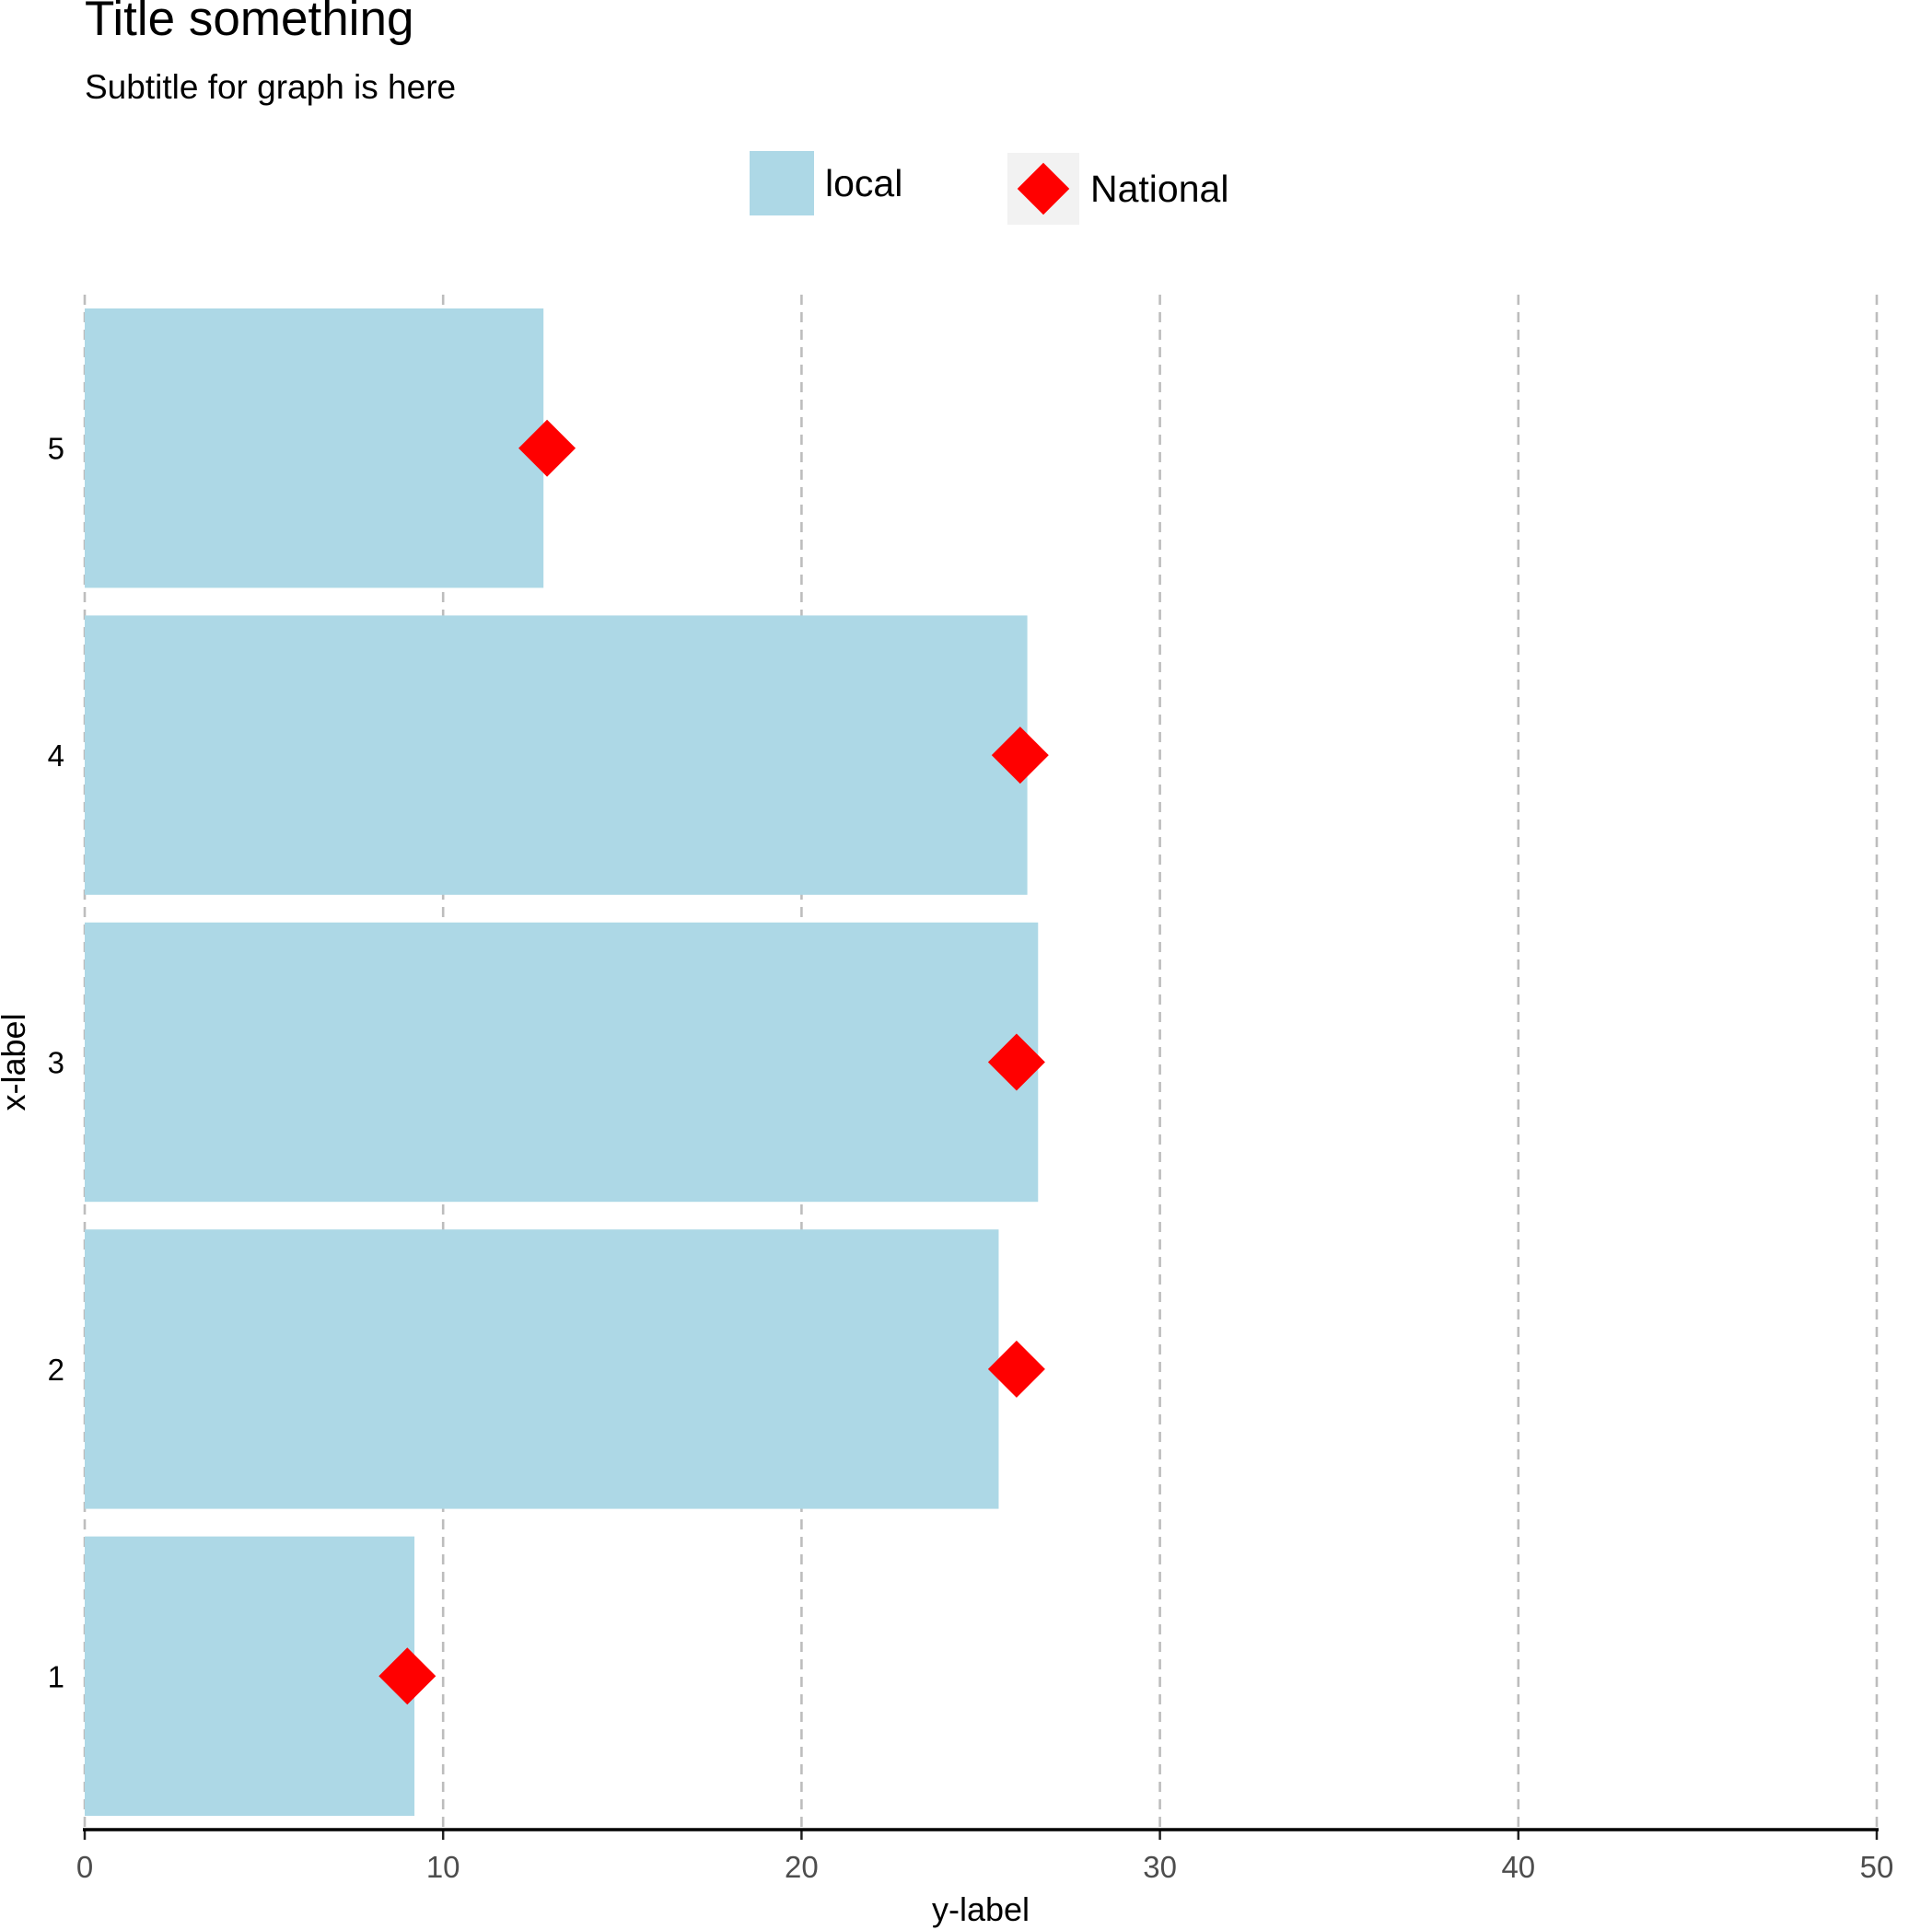 This screenshot has width=1932, height=1930. Describe the element at coordinates (1159, 188) in the screenshot. I see `legend-label-national: National` at that location.